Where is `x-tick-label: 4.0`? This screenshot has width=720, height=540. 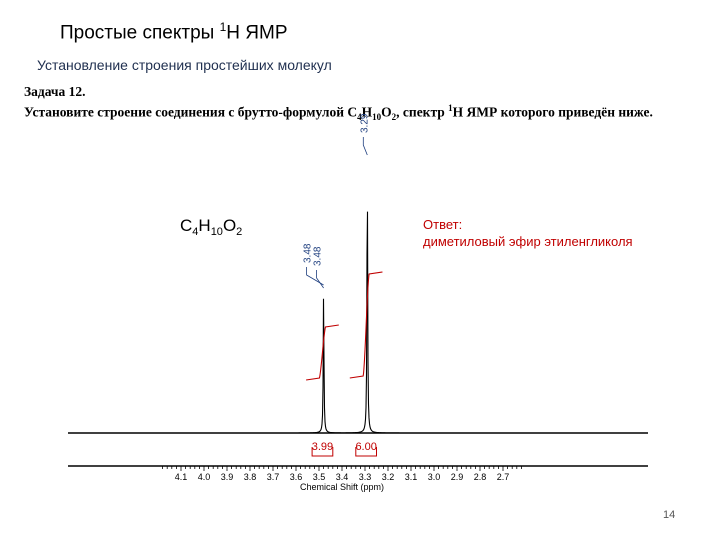
x-tick-label: 4.0 is located at coordinates (204, 477).